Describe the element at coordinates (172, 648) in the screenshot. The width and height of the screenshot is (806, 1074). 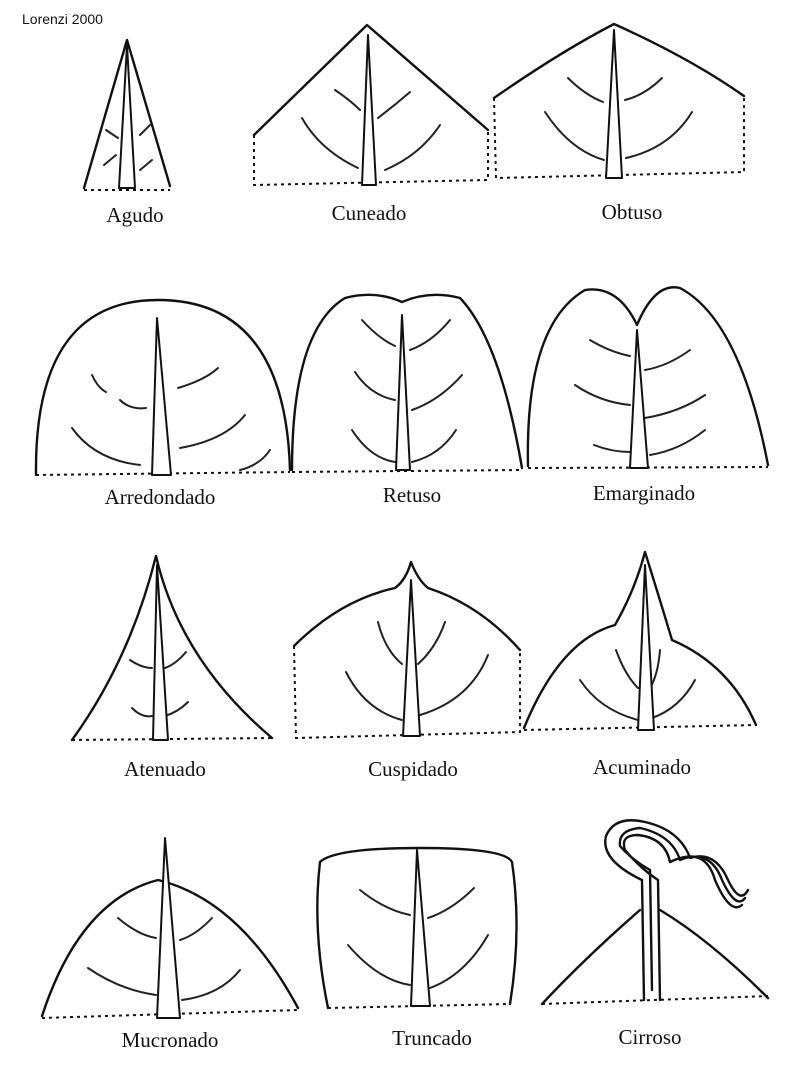
I see `leaf-atenuado-drawing` at that location.